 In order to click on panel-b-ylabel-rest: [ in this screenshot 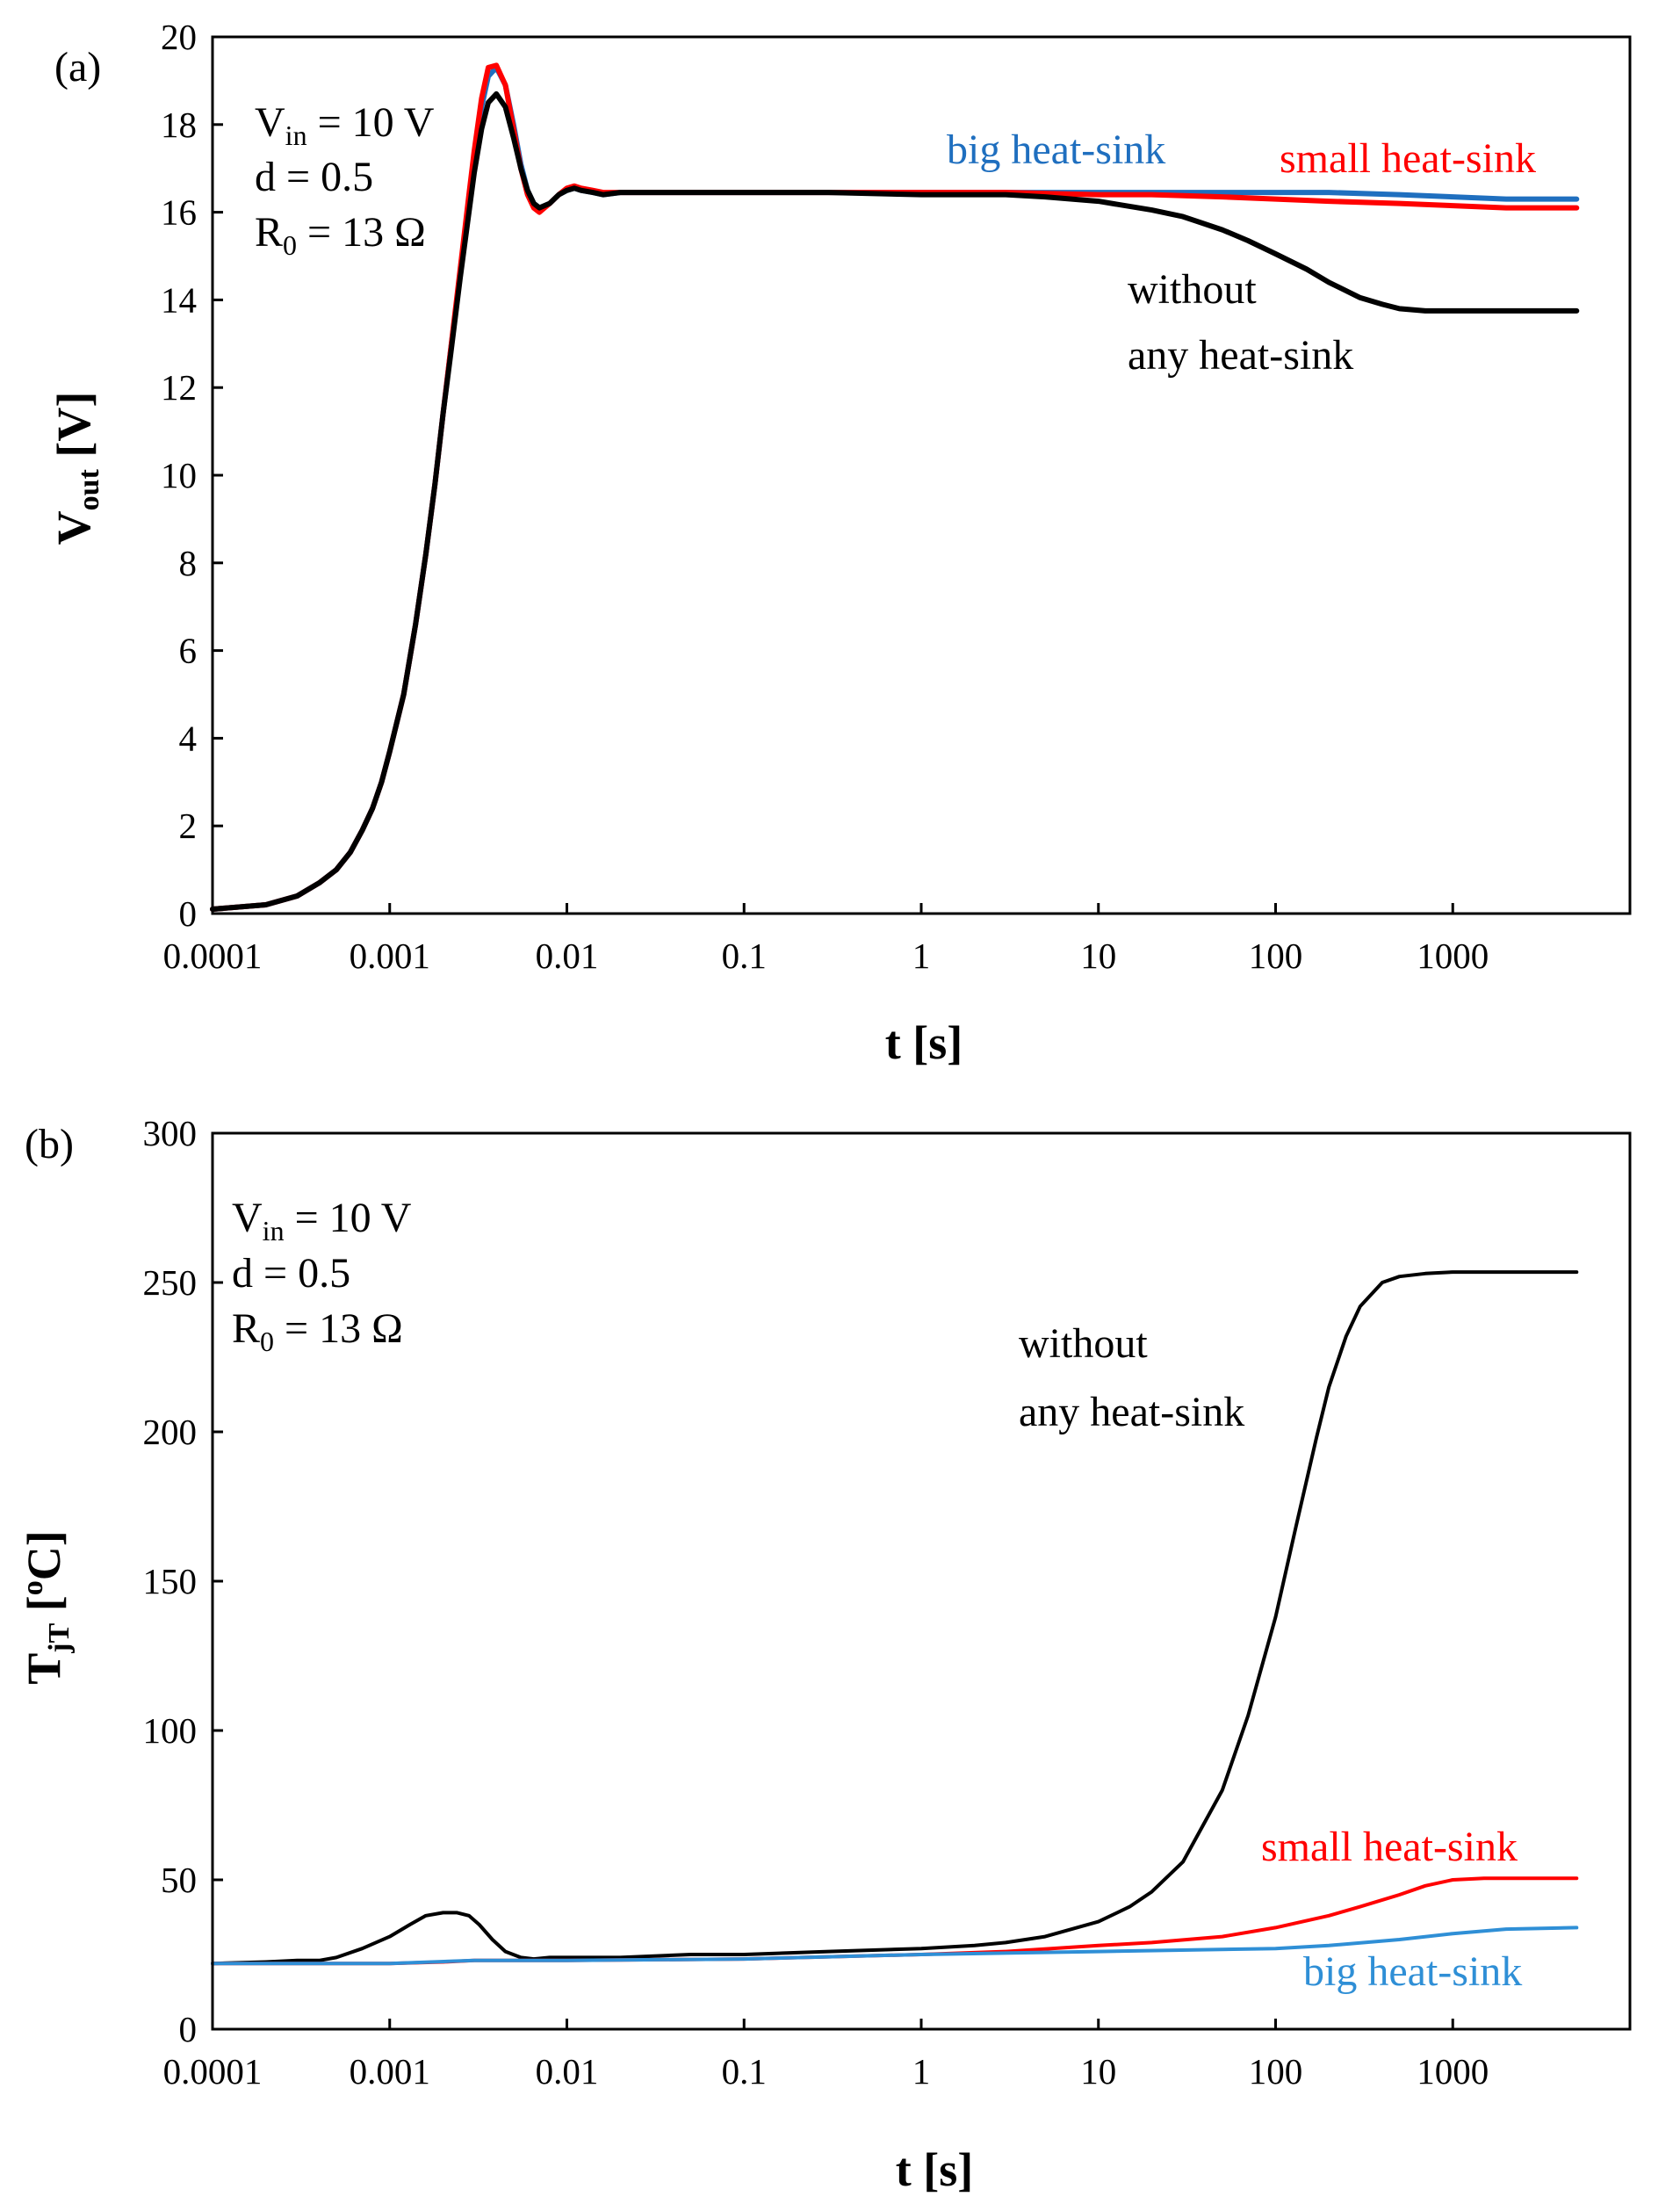, I will do `click(44, 1608)`.